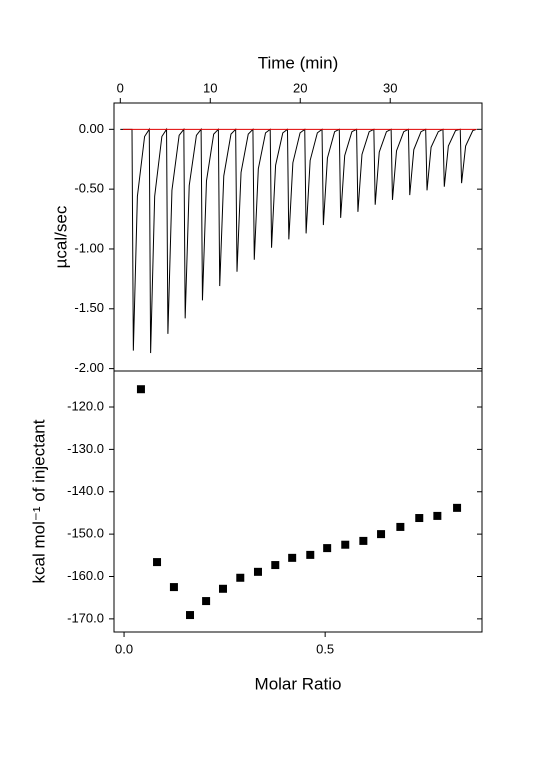  I want to click on x-tick-label: 20, so click(300, 87).